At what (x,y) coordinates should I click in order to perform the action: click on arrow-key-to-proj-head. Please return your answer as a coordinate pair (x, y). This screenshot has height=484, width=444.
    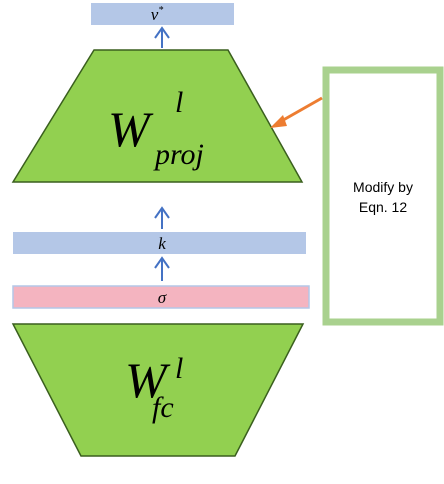
    Looking at the image, I should click on (162, 212).